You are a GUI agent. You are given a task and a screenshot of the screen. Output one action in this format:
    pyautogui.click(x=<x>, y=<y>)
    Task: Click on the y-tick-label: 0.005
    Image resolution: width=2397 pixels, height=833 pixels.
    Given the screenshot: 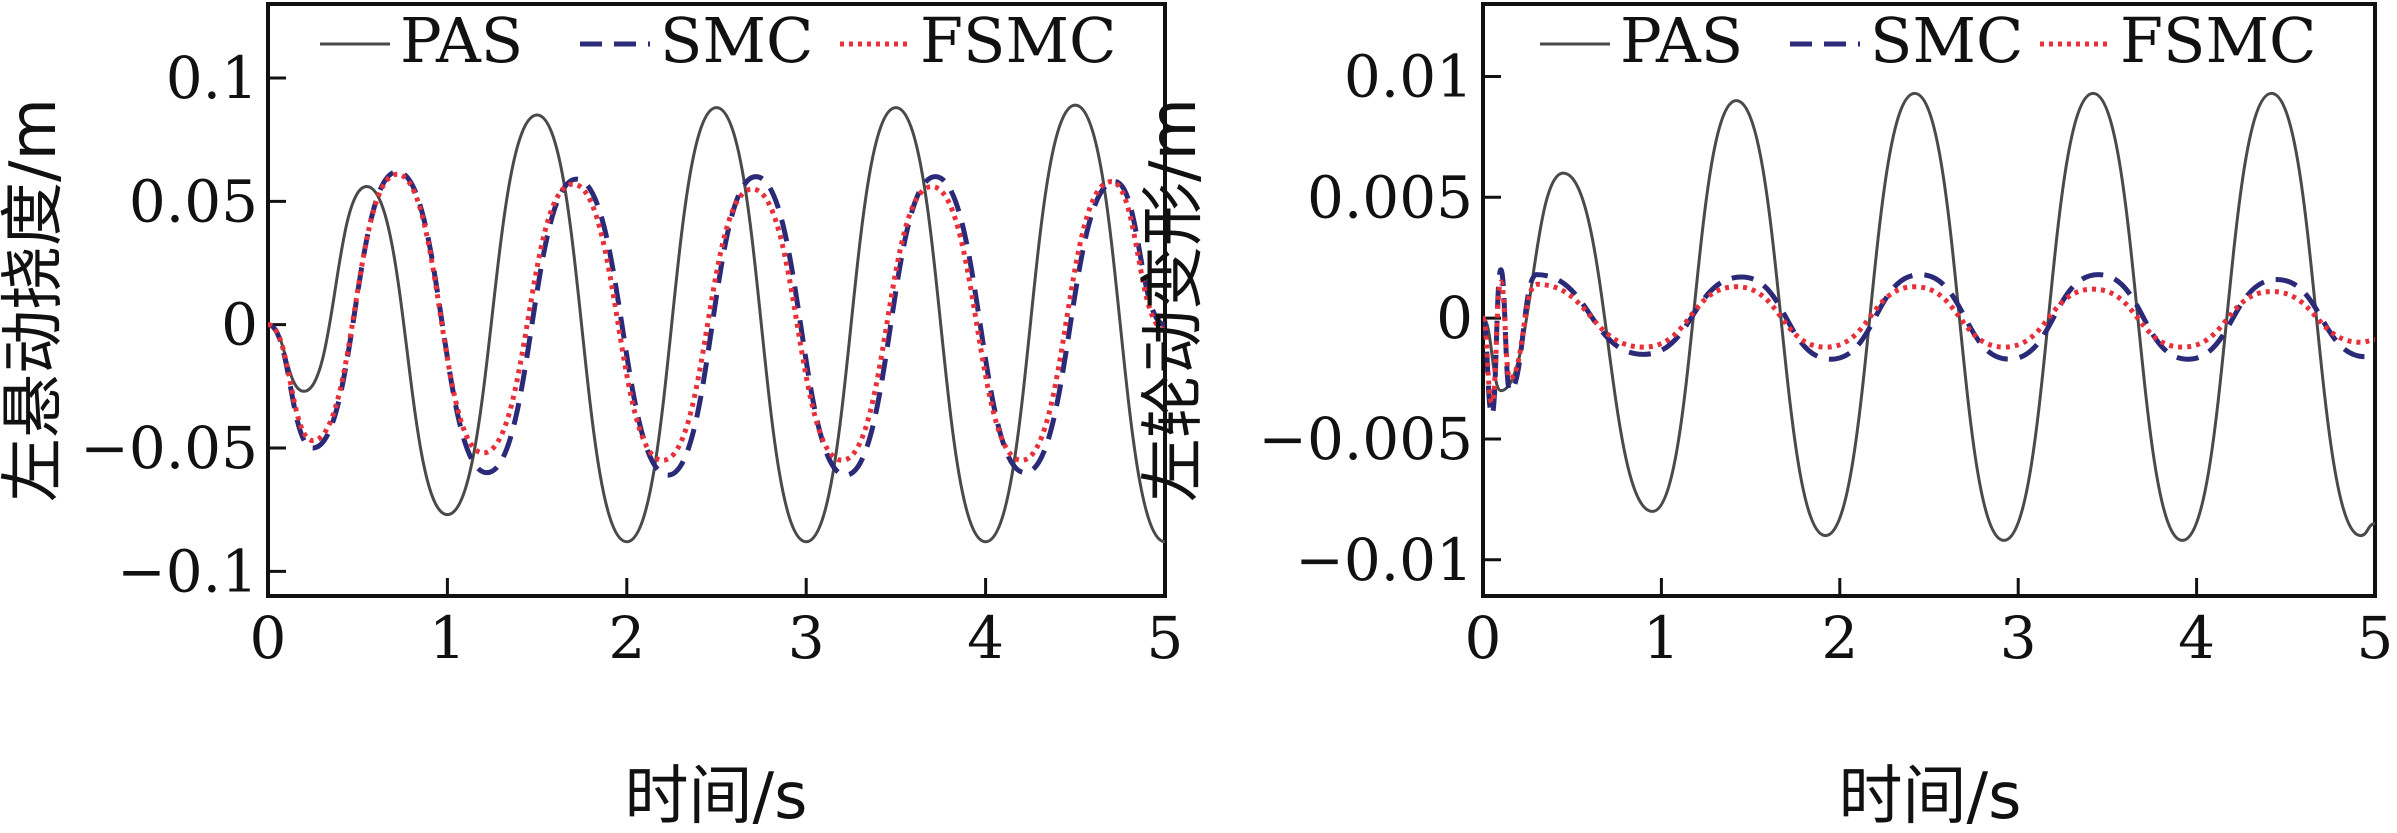 What is the action you would take?
    pyautogui.click(x=1390, y=197)
    